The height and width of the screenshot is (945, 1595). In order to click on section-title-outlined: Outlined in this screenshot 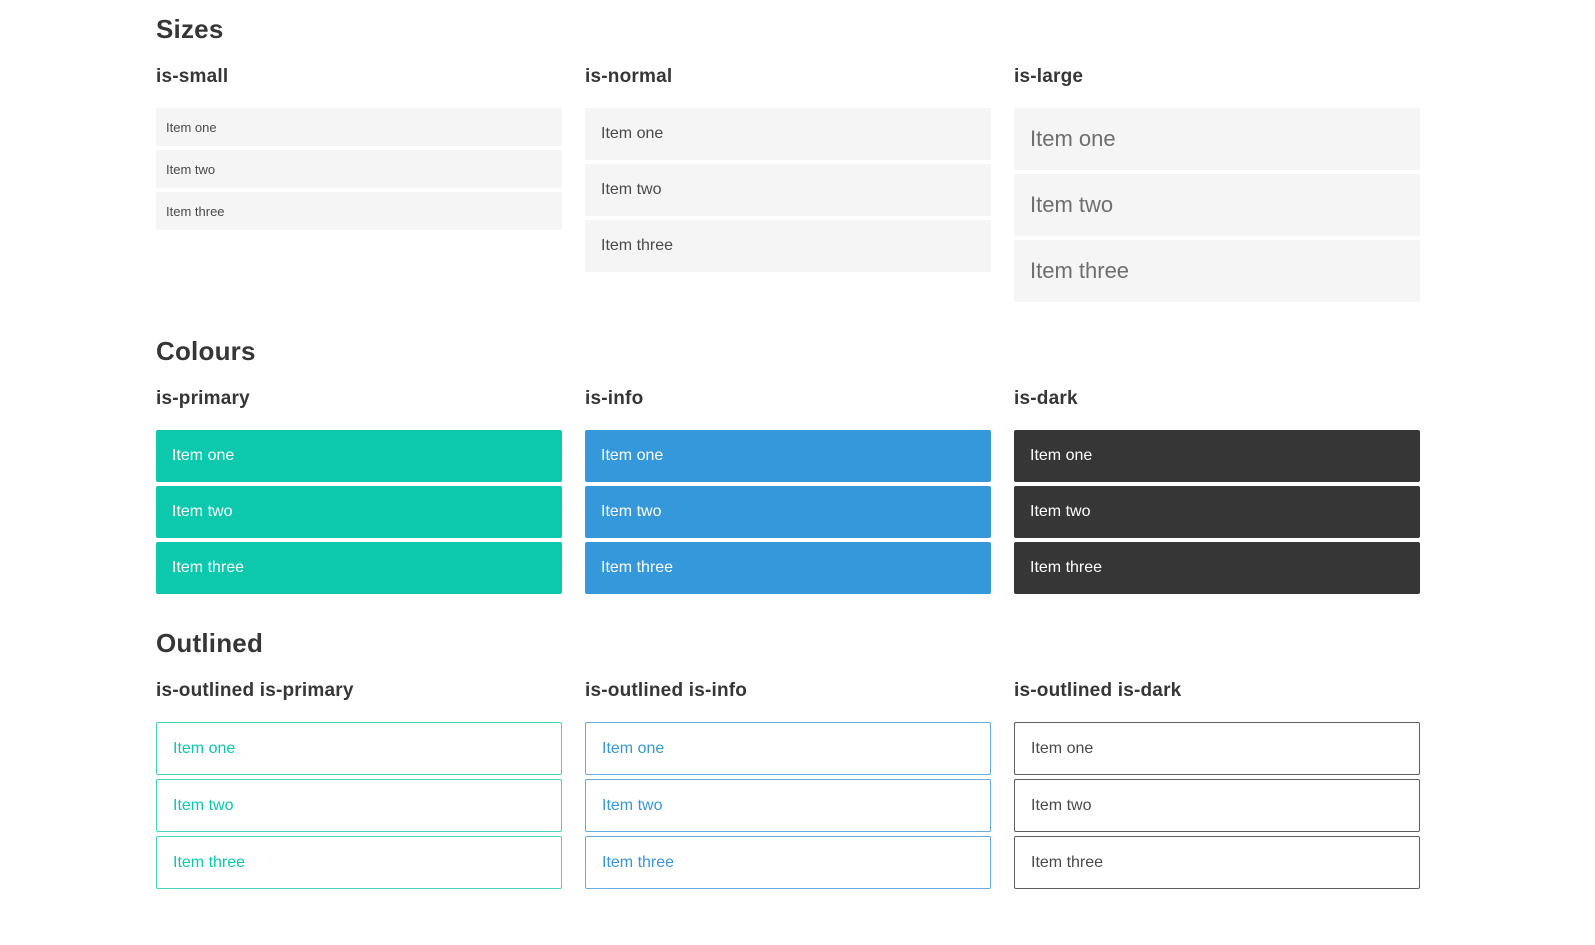, I will do `click(210, 643)`.